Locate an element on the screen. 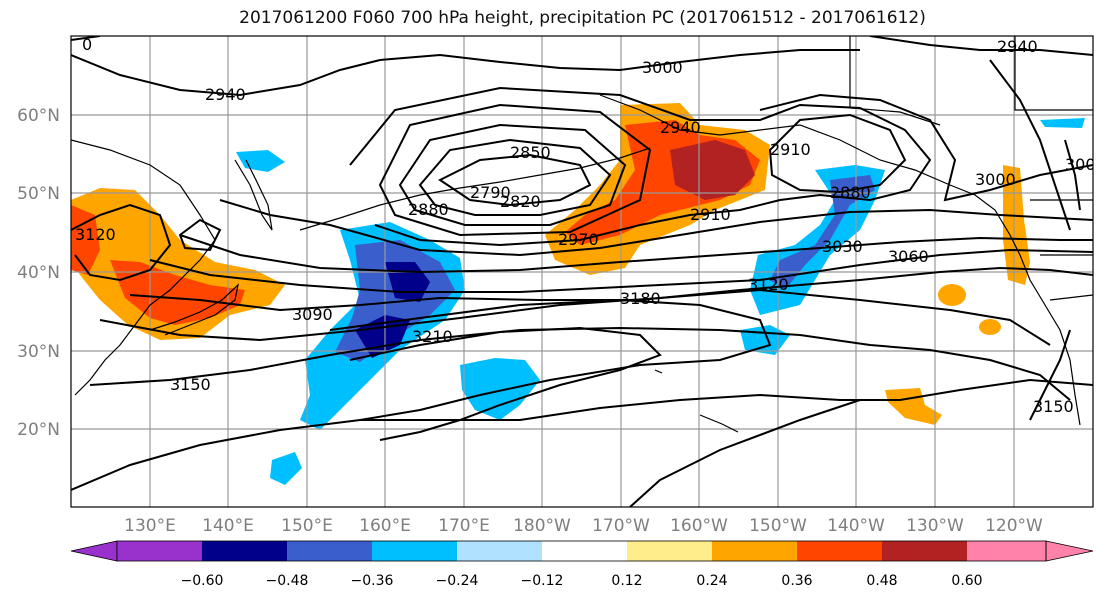 This screenshot has height=601, width=1105. contour-3180-loop is located at coordinates (550, 359).